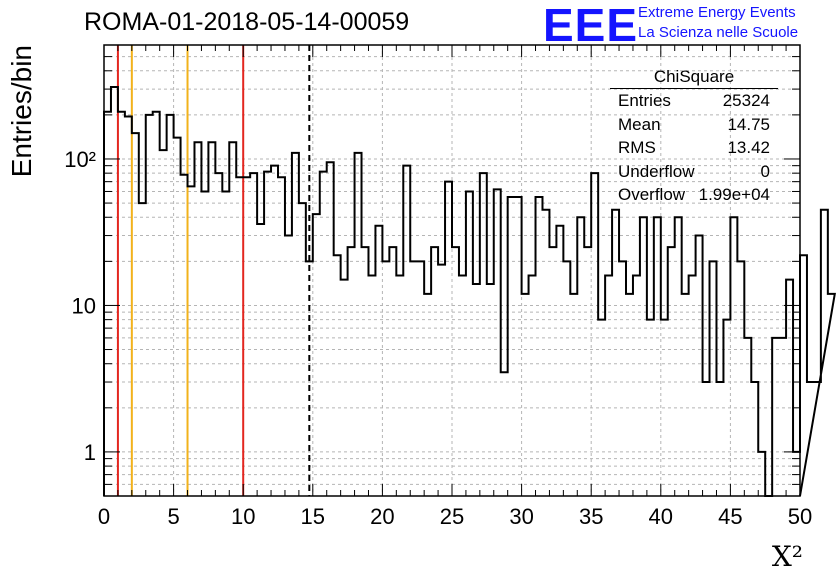 This screenshot has width=836, height=572. Describe the element at coordinates (718, 32) in the screenshot. I see `logo-line-2: La Scienza nelle Scuole` at that location.